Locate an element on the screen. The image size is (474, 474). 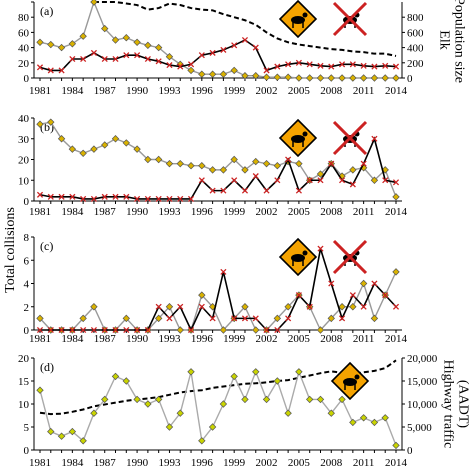
right-axis-title: Elk is located at coordinates (444, 39).